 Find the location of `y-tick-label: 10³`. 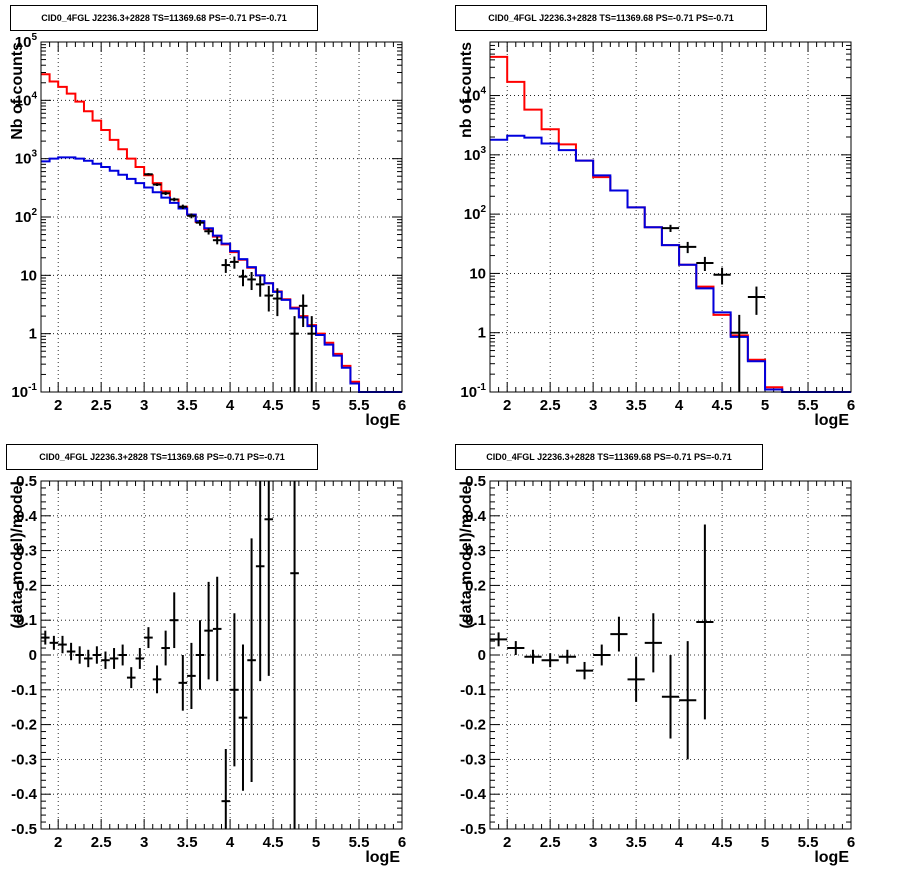

y-tick-label: 10³ is located at coordinates (475, 154).